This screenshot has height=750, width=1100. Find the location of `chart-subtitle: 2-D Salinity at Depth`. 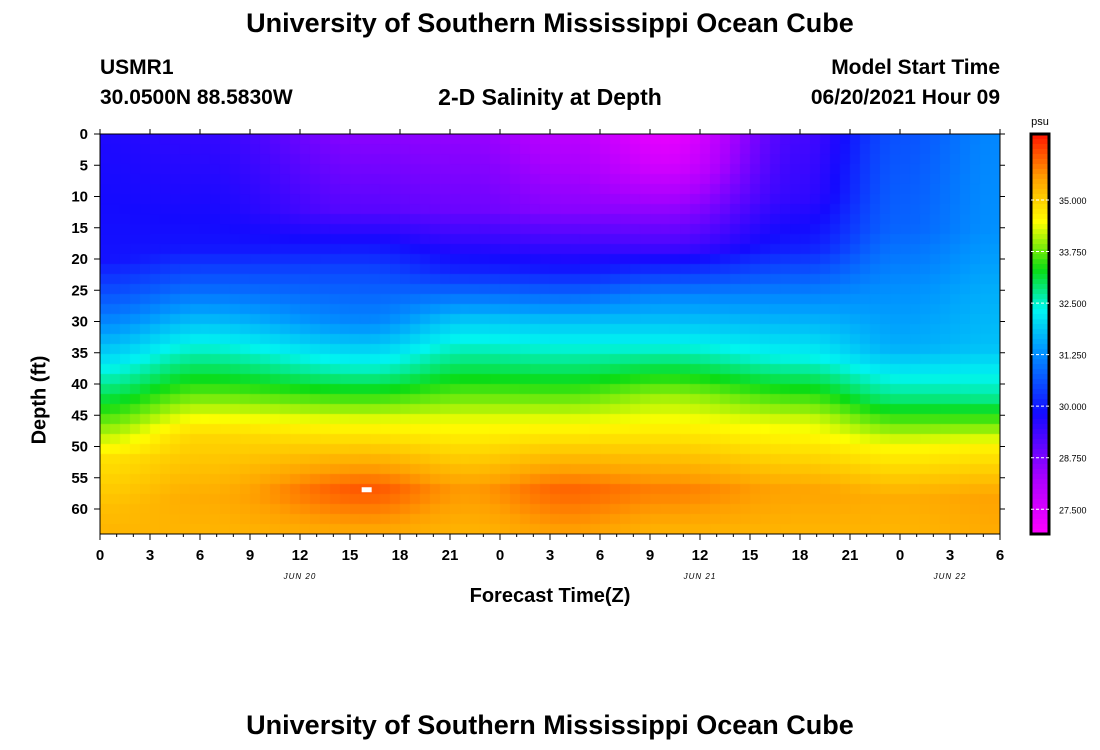

chart-subtitle: 2-D Salinity at Depth is located at coordinates (550, 97).